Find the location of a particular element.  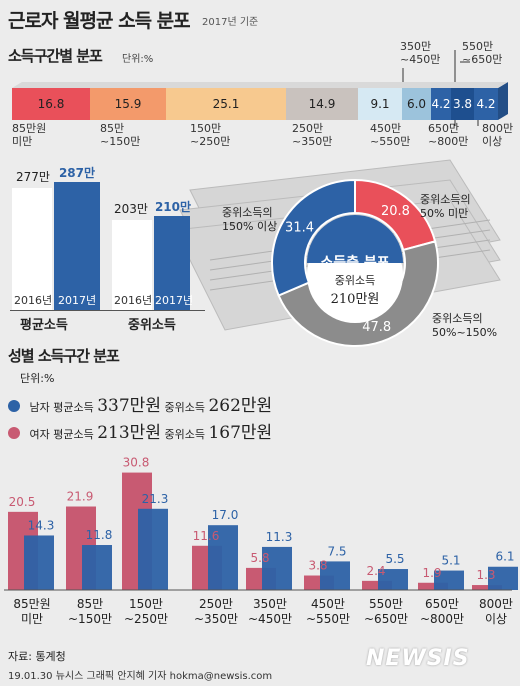

credit-text: 19.01.30 뉴시스 그래픽 안지혜 기자 hokma@newsis.com is located at coordinates (140, 676).